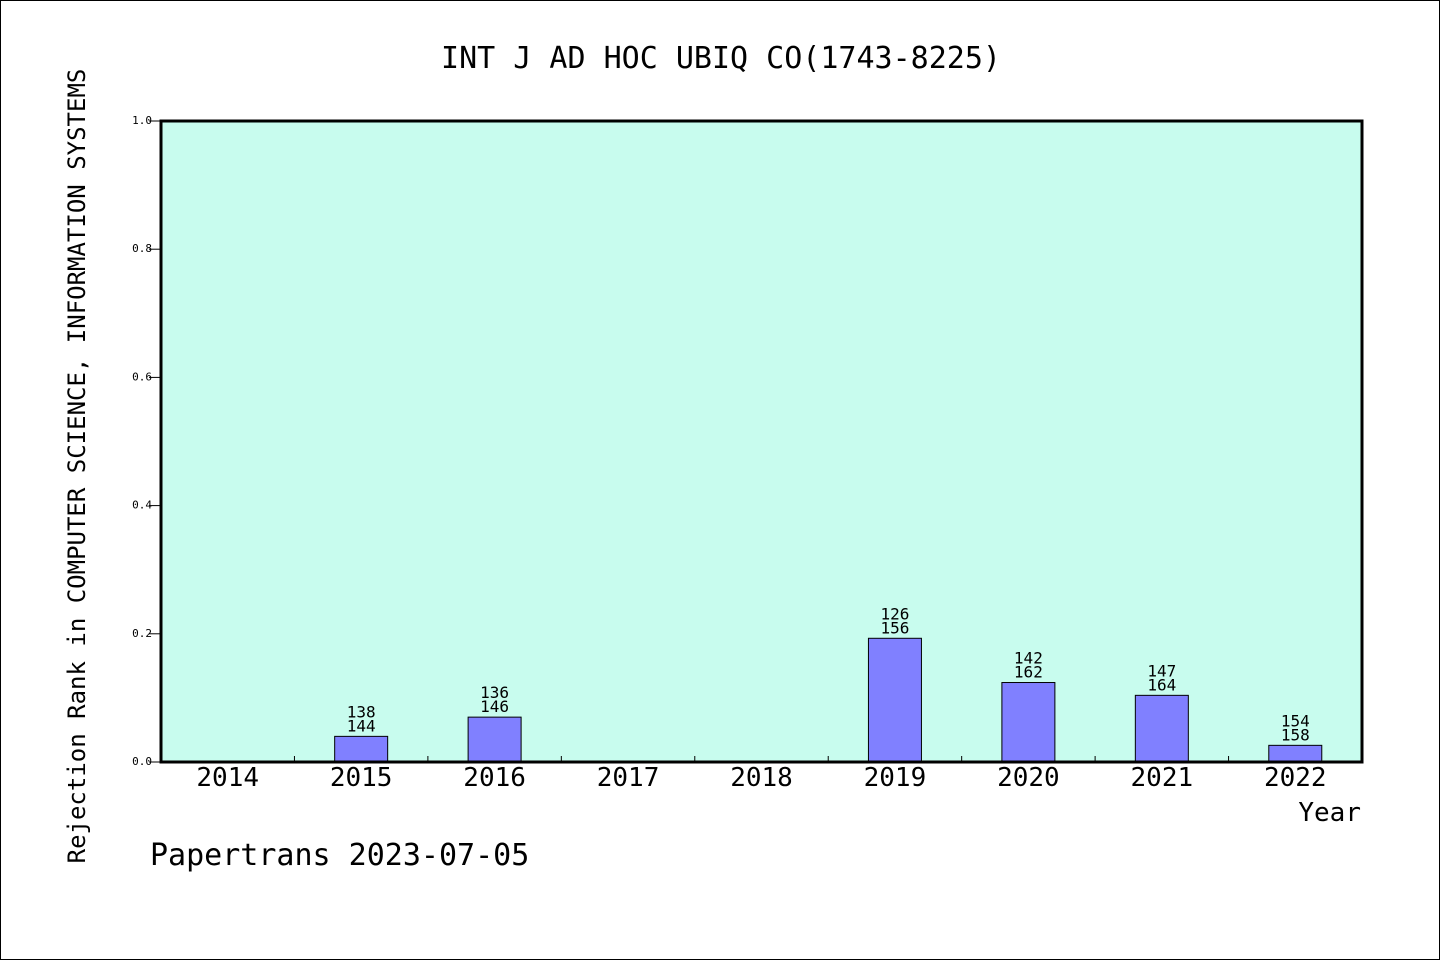  What do you see at coordinates (361, 749) in the screenshot?
I see `bar-2015` at bounding box center [361, 749].